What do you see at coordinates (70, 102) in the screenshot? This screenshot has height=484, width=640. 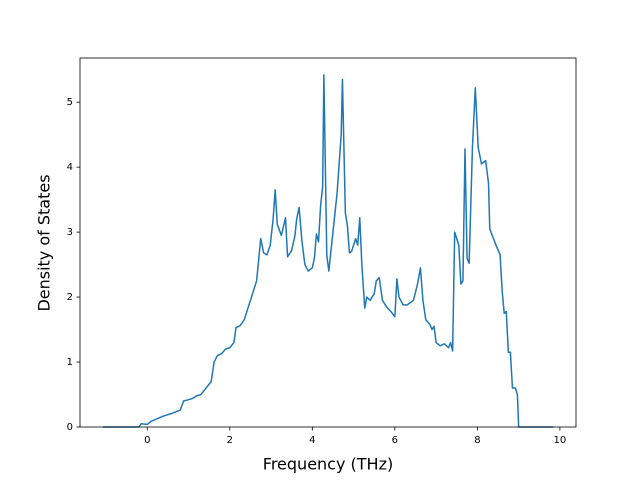 I see `y-tick-label: 5` at bounding box center [70, 102].